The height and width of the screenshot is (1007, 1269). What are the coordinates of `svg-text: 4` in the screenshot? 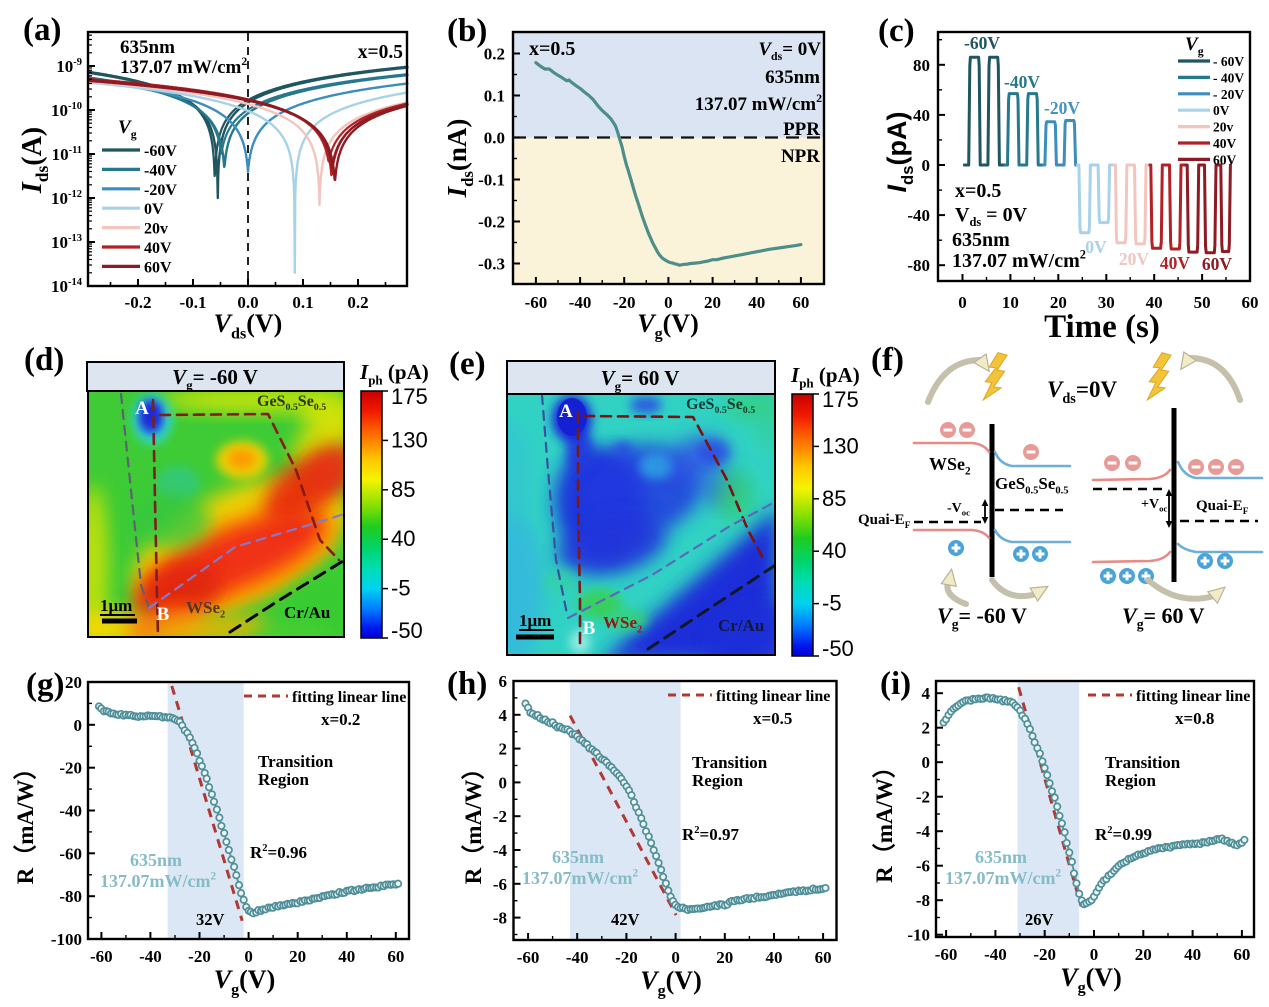 It's located at (926, 693).